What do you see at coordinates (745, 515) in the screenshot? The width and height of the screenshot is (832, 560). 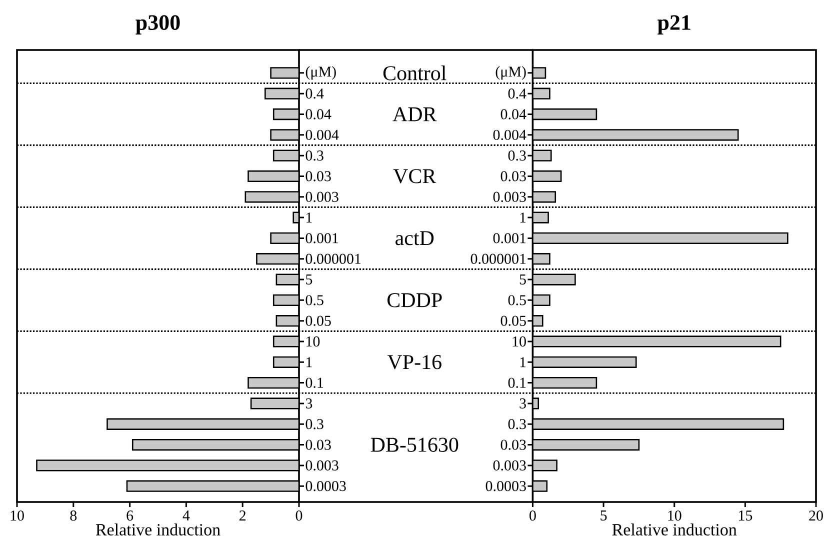 I see `x-tick-label: 15` at bounding box center [745, 515].